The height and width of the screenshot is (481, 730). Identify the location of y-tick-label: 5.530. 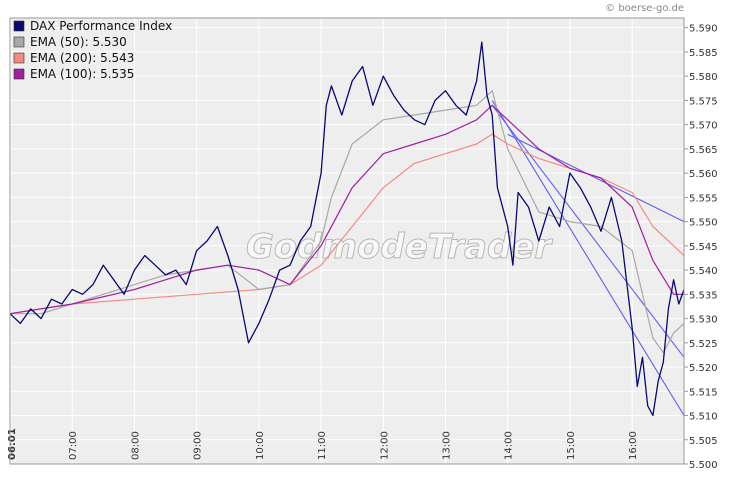
(703, 320).